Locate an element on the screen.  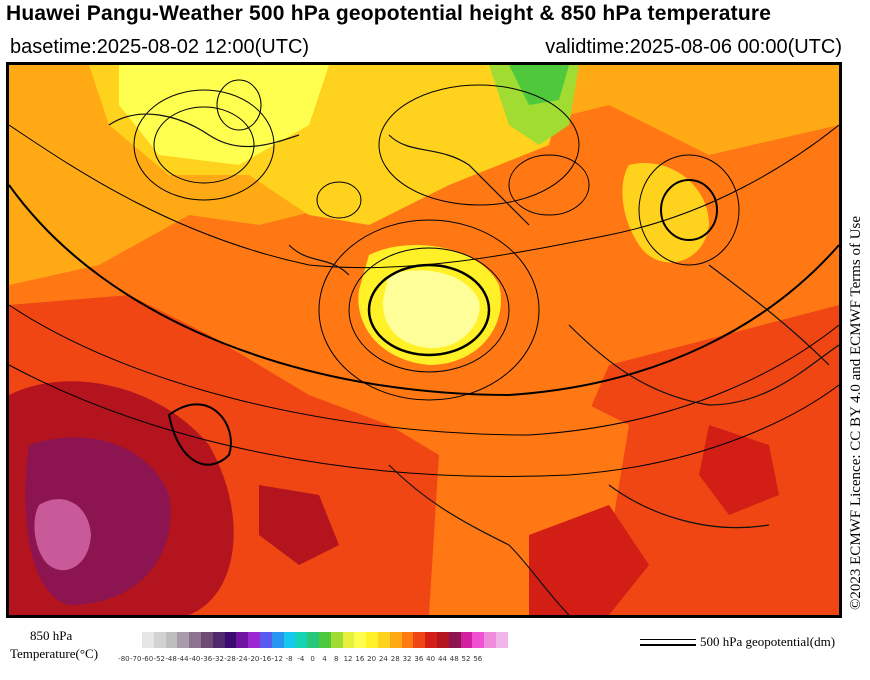
temperature-colorbar is located at coordinates (325, 640).